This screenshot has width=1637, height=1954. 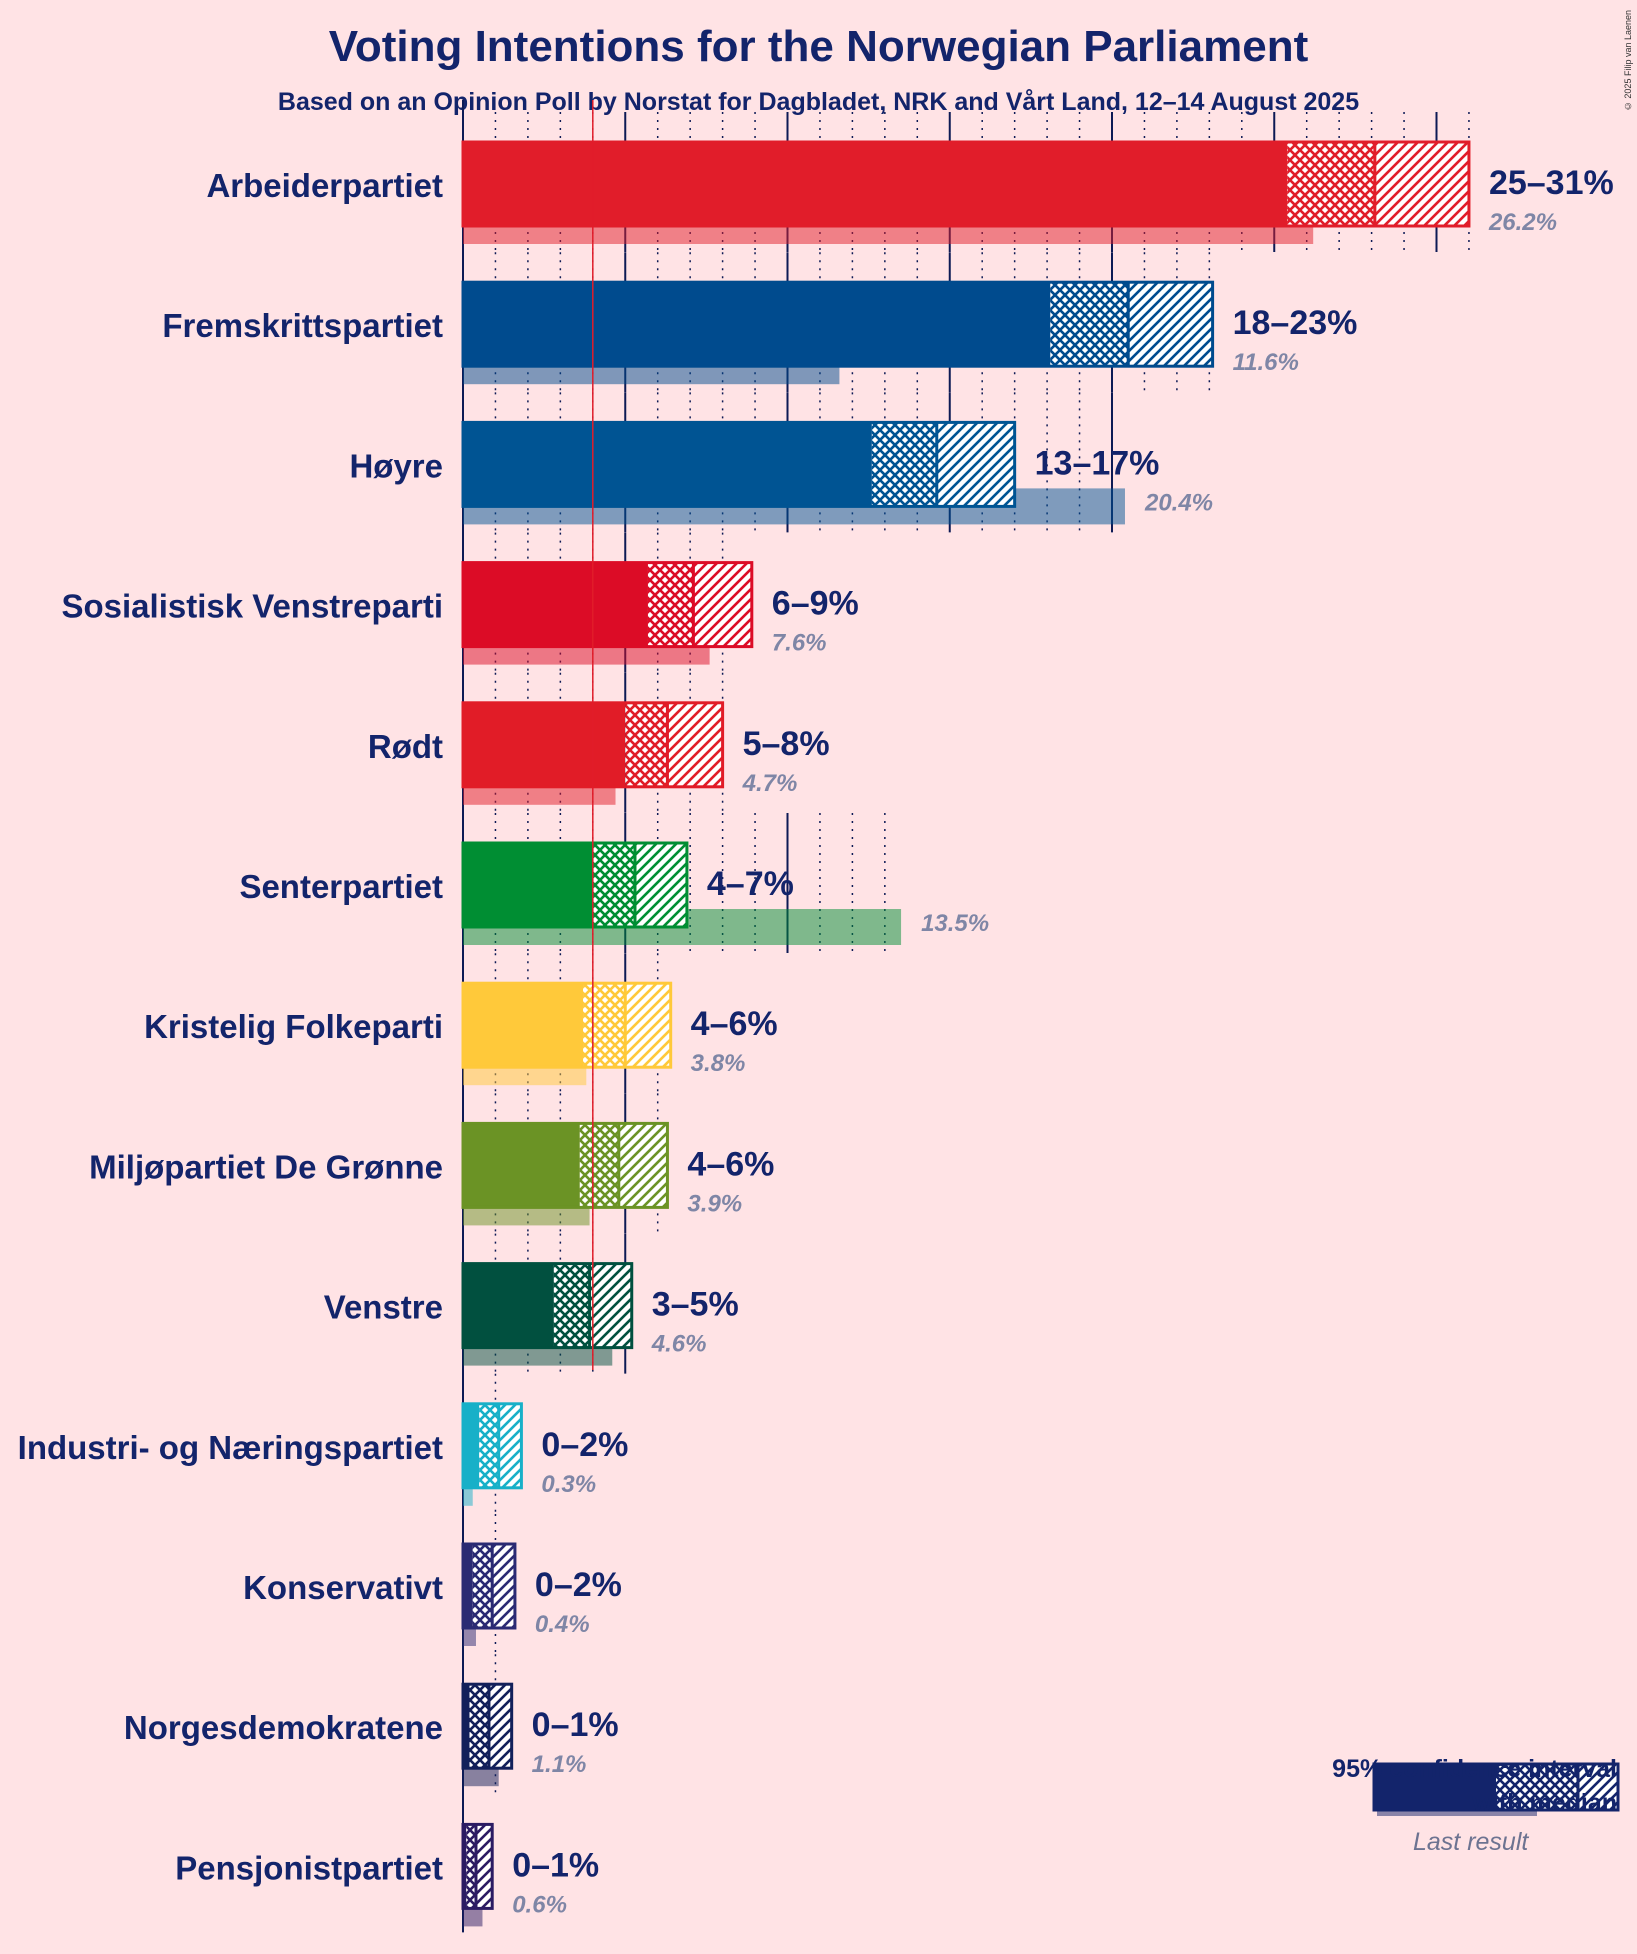 I want to click on party-name: Venstre, so click(x=383, y=1307).